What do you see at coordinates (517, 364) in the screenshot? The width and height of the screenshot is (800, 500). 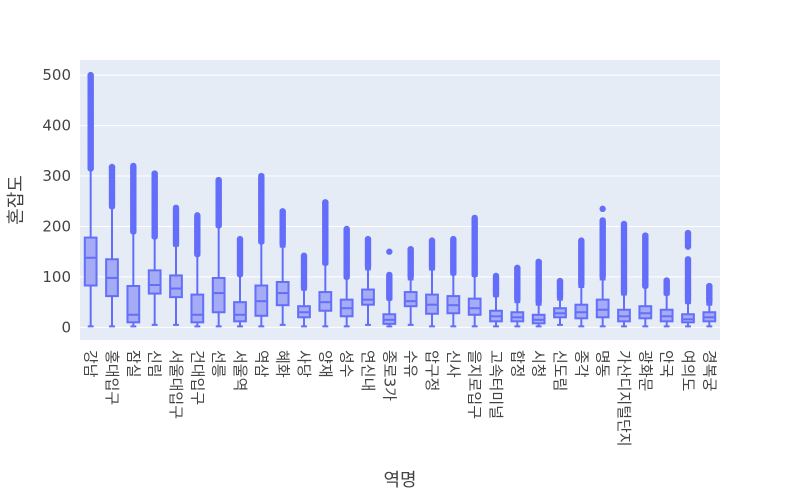 I see `x-tick-label: 합정` at bounding box center [517, 364].